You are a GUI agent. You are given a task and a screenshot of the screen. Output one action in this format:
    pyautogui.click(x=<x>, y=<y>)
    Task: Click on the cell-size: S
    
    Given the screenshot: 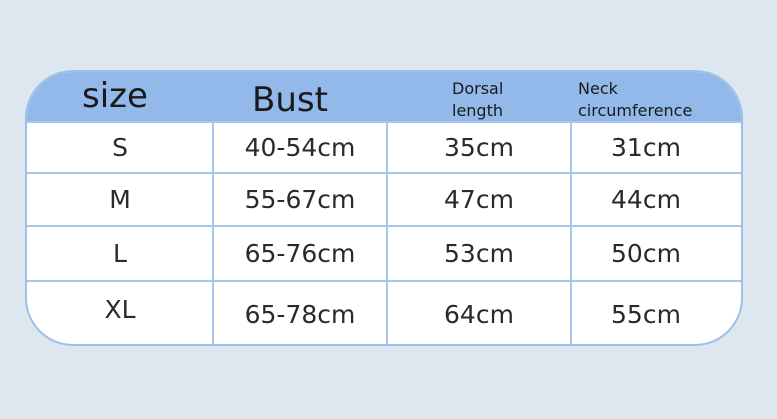 What is the action you would take?
    pyautogui.click(x=120, y=147)
    